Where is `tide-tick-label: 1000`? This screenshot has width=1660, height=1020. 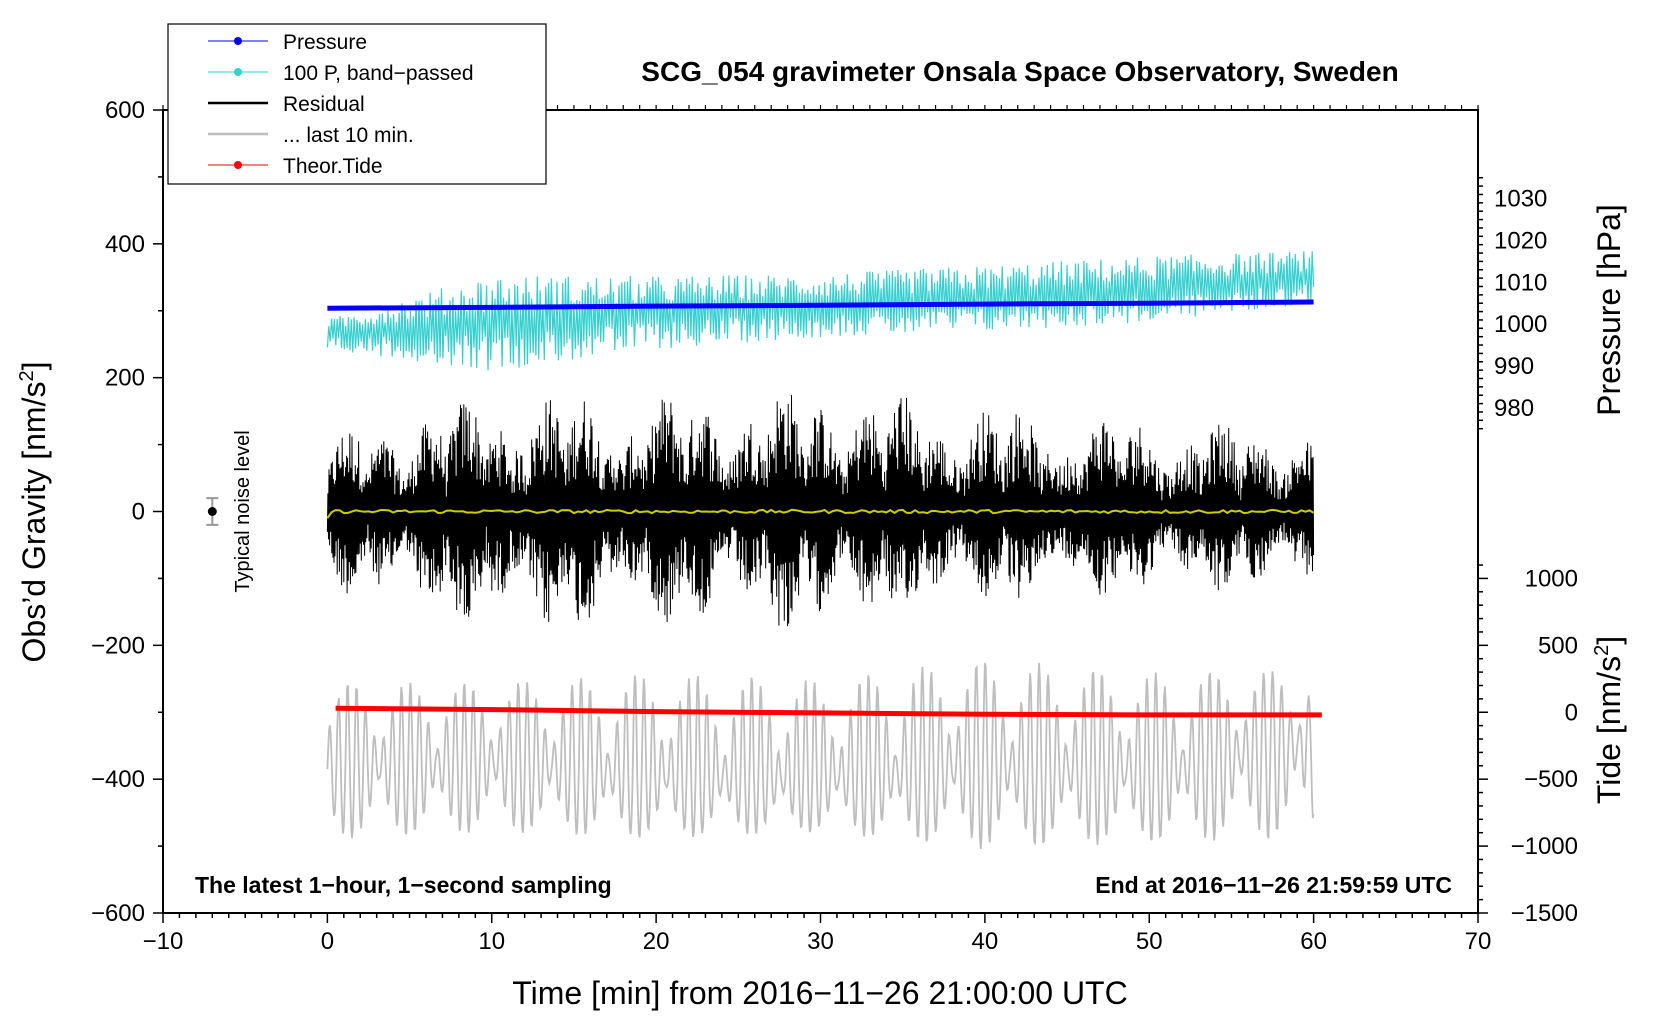 tide-tick-label: 1000 is located at coordinates (1551, 578).